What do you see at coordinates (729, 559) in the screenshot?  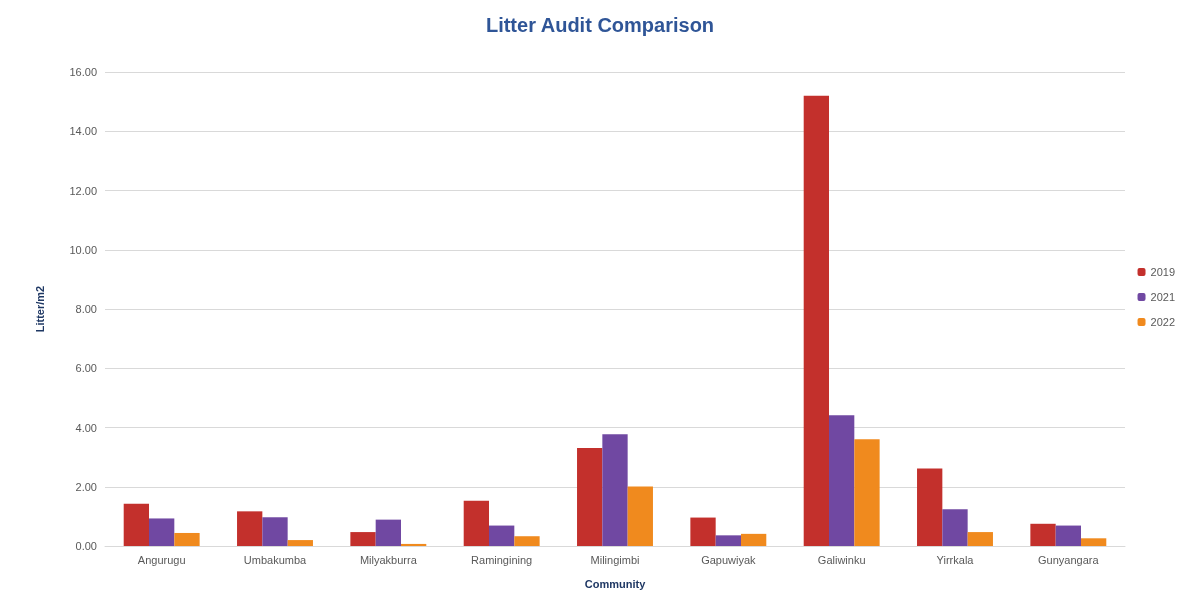 I see `x-tick-label: Gapuwiyak` at bounding box center [729, 559].